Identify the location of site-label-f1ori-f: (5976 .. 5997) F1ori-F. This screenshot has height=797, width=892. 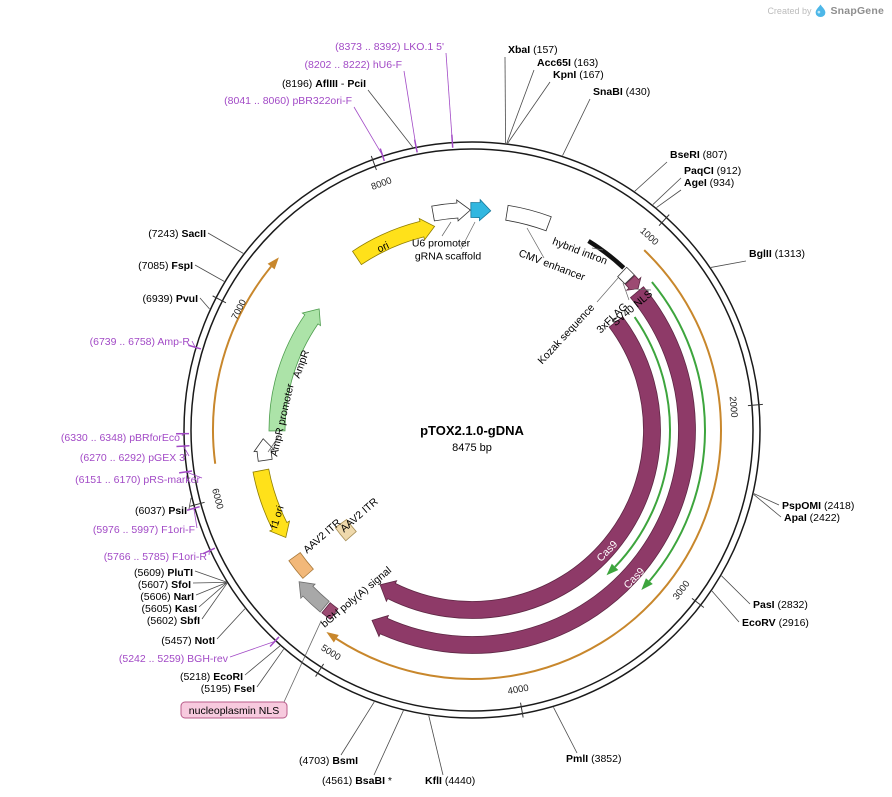
(144, 530).